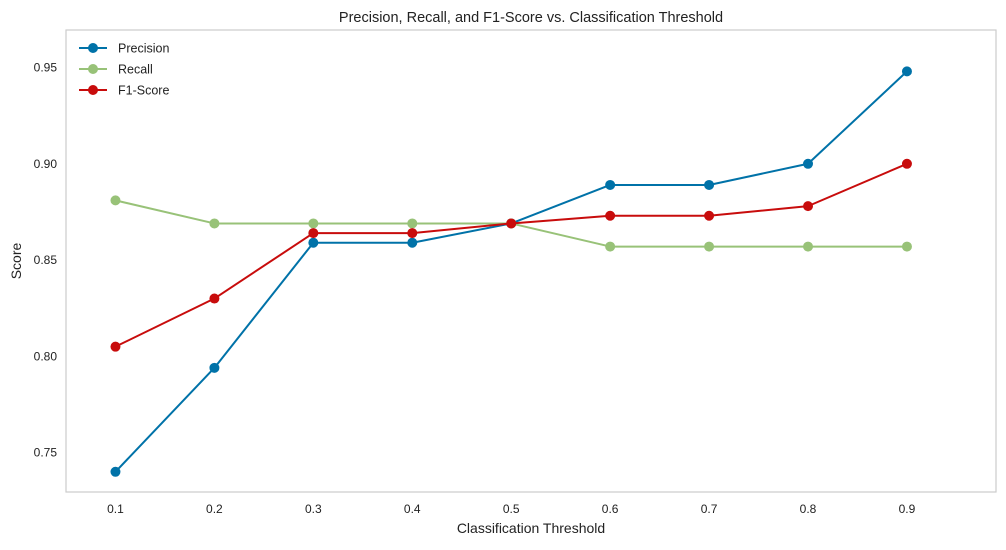 This screenshot has width=1006, height=550. Describe the element at coordinates (709, 509) in the screenshot. I see `x-tick-label: 0.7` at that location.